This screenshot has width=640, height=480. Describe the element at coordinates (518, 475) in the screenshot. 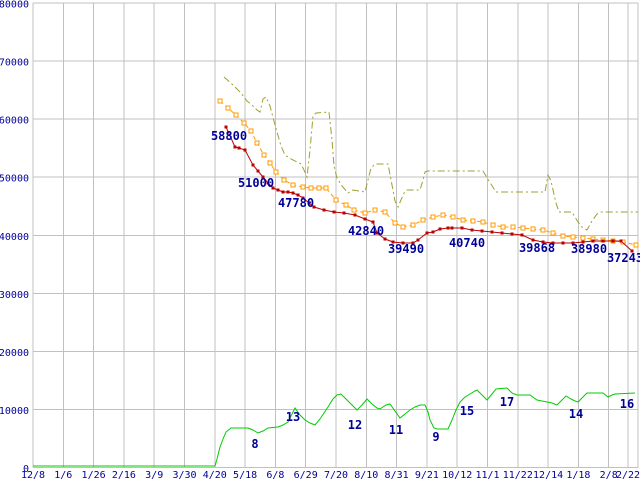

I see `x-axis-tick-label: 11/22` at that location.